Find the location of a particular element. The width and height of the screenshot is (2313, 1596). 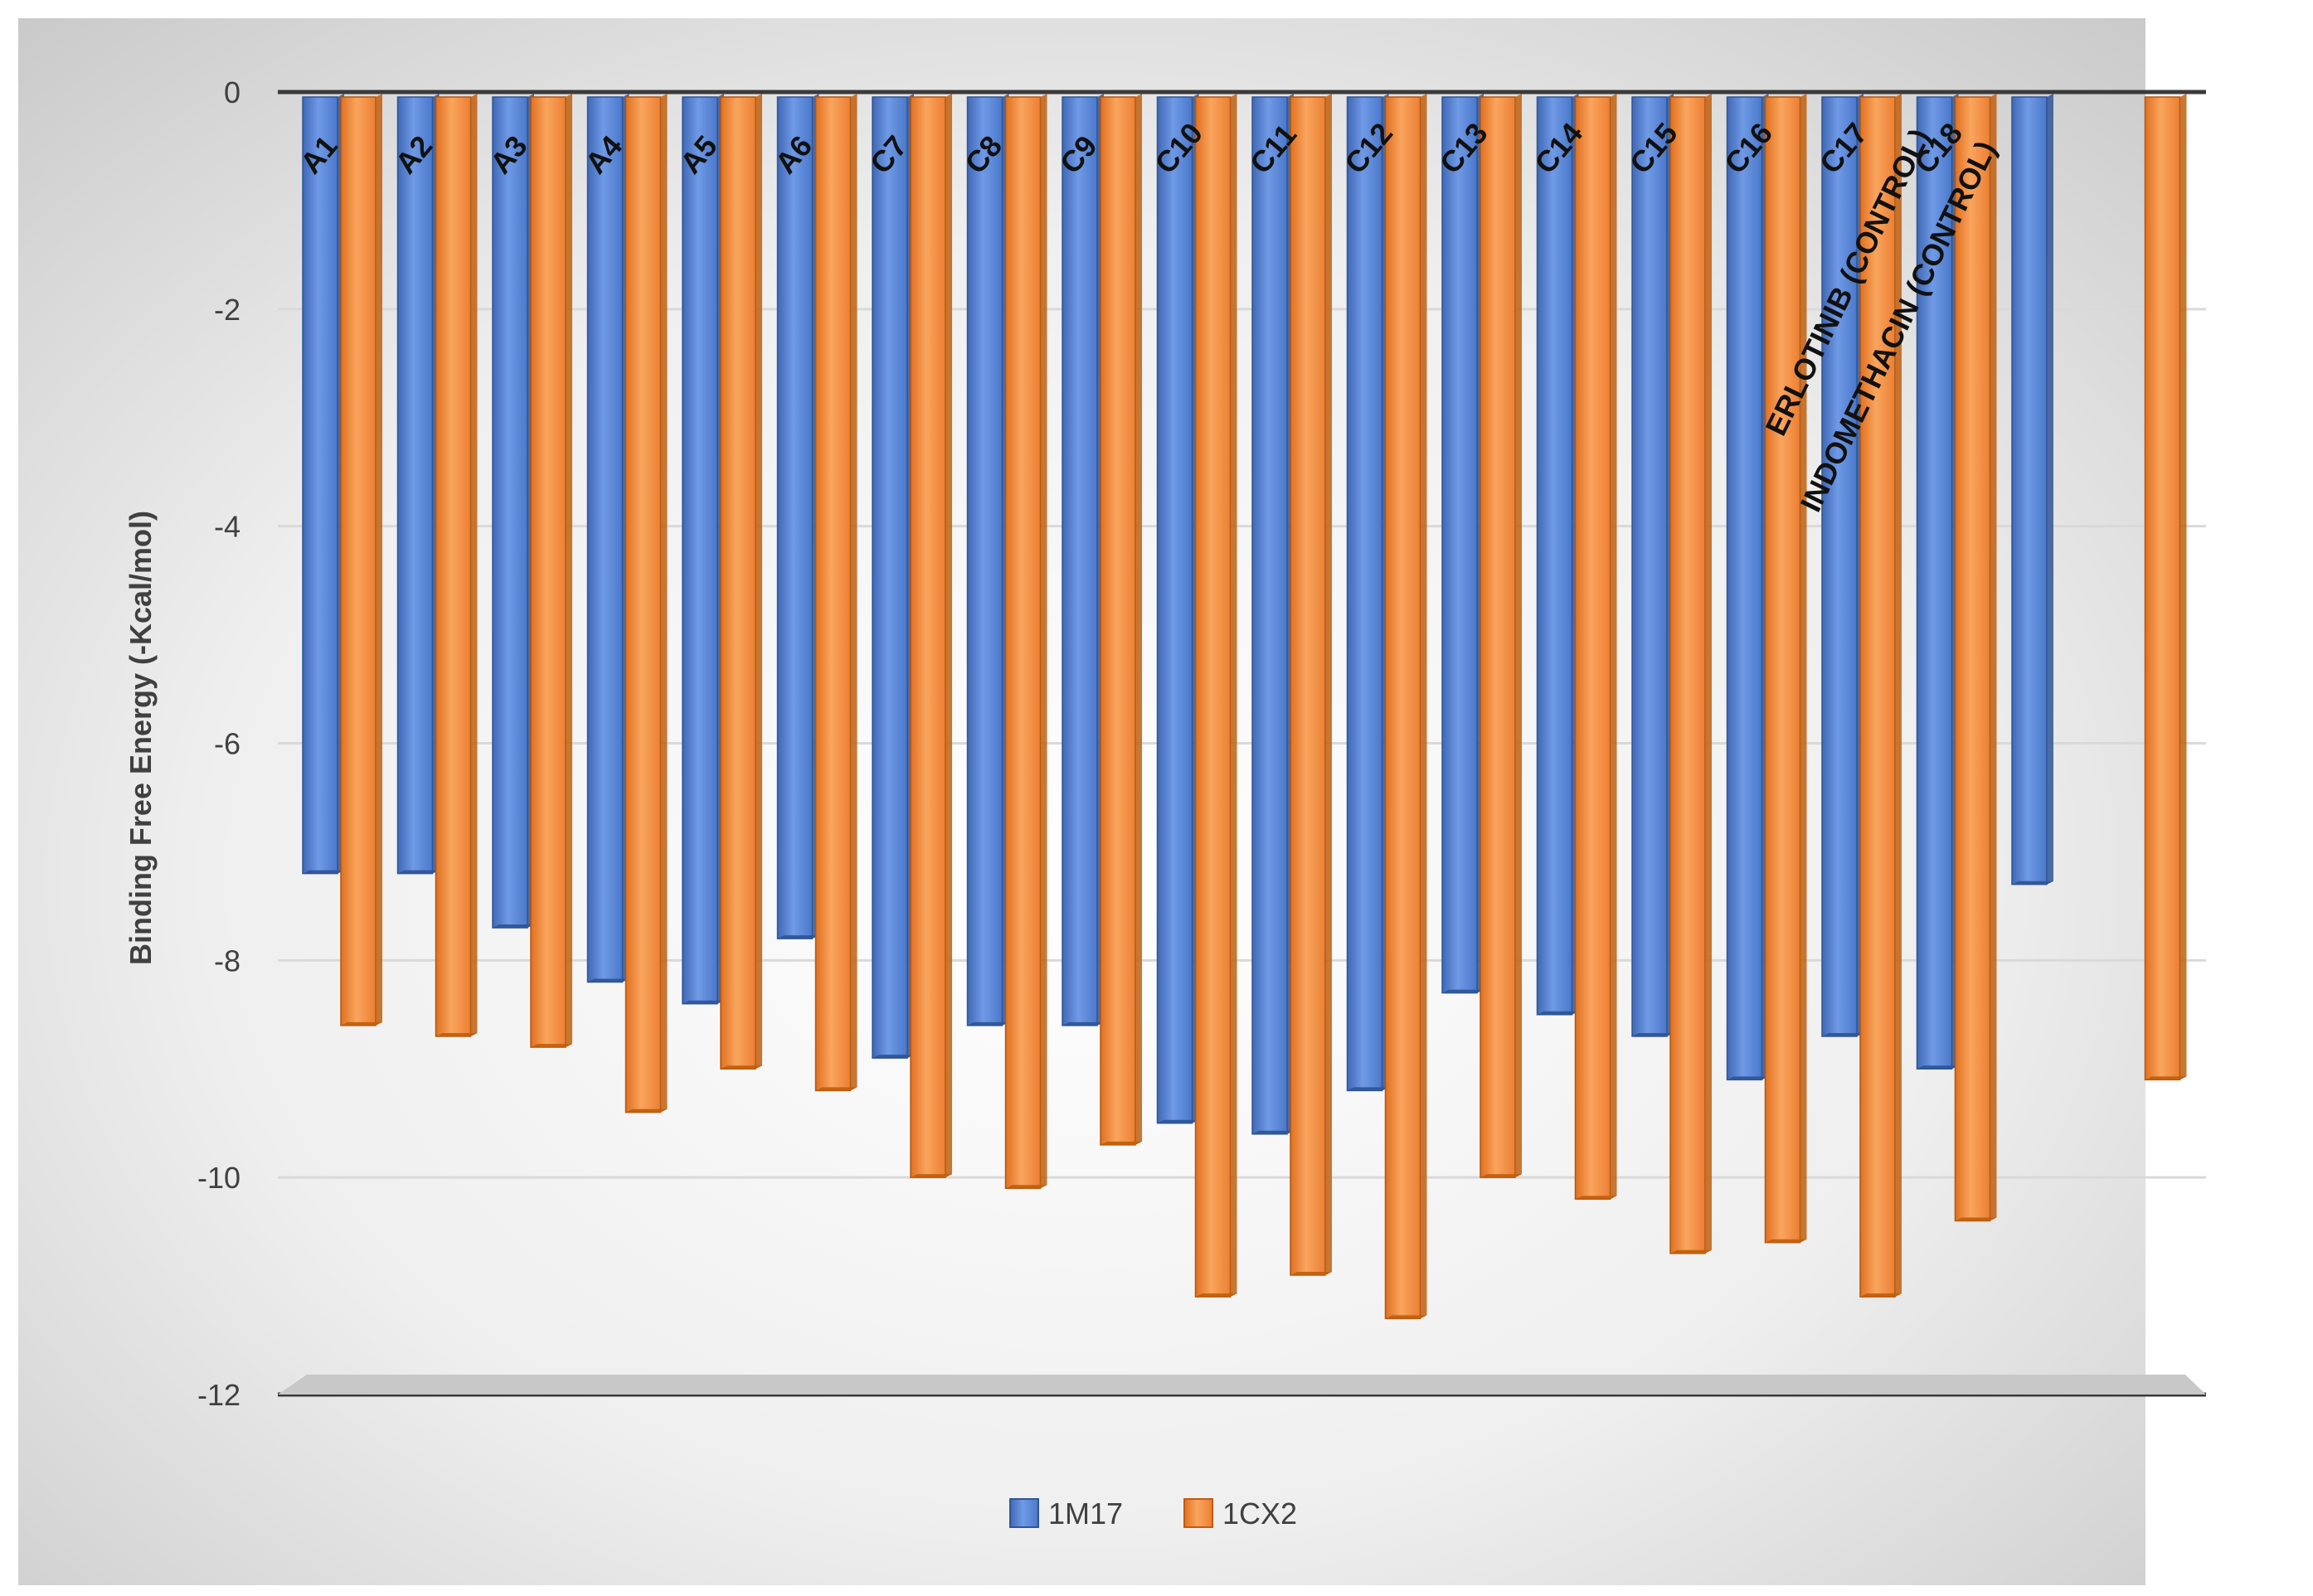

y-axis-title: Binding Free Energy (-Kcal/mol) is located at coordinates (141, 738).